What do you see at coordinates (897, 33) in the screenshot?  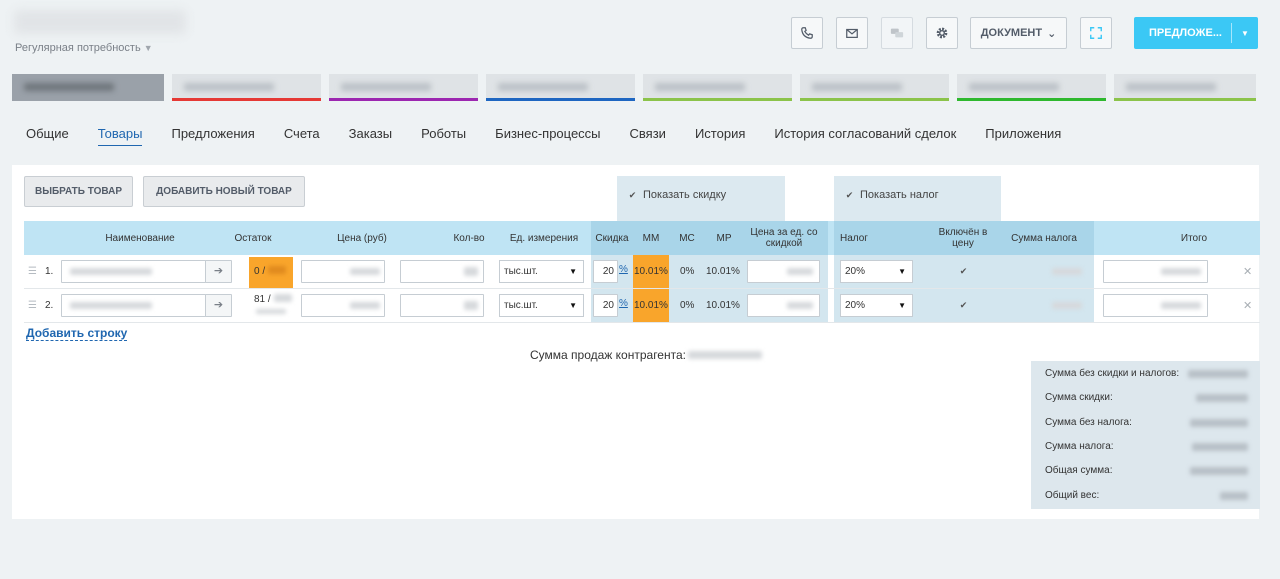 I see `chat-button` at bounding box center [897, 33].